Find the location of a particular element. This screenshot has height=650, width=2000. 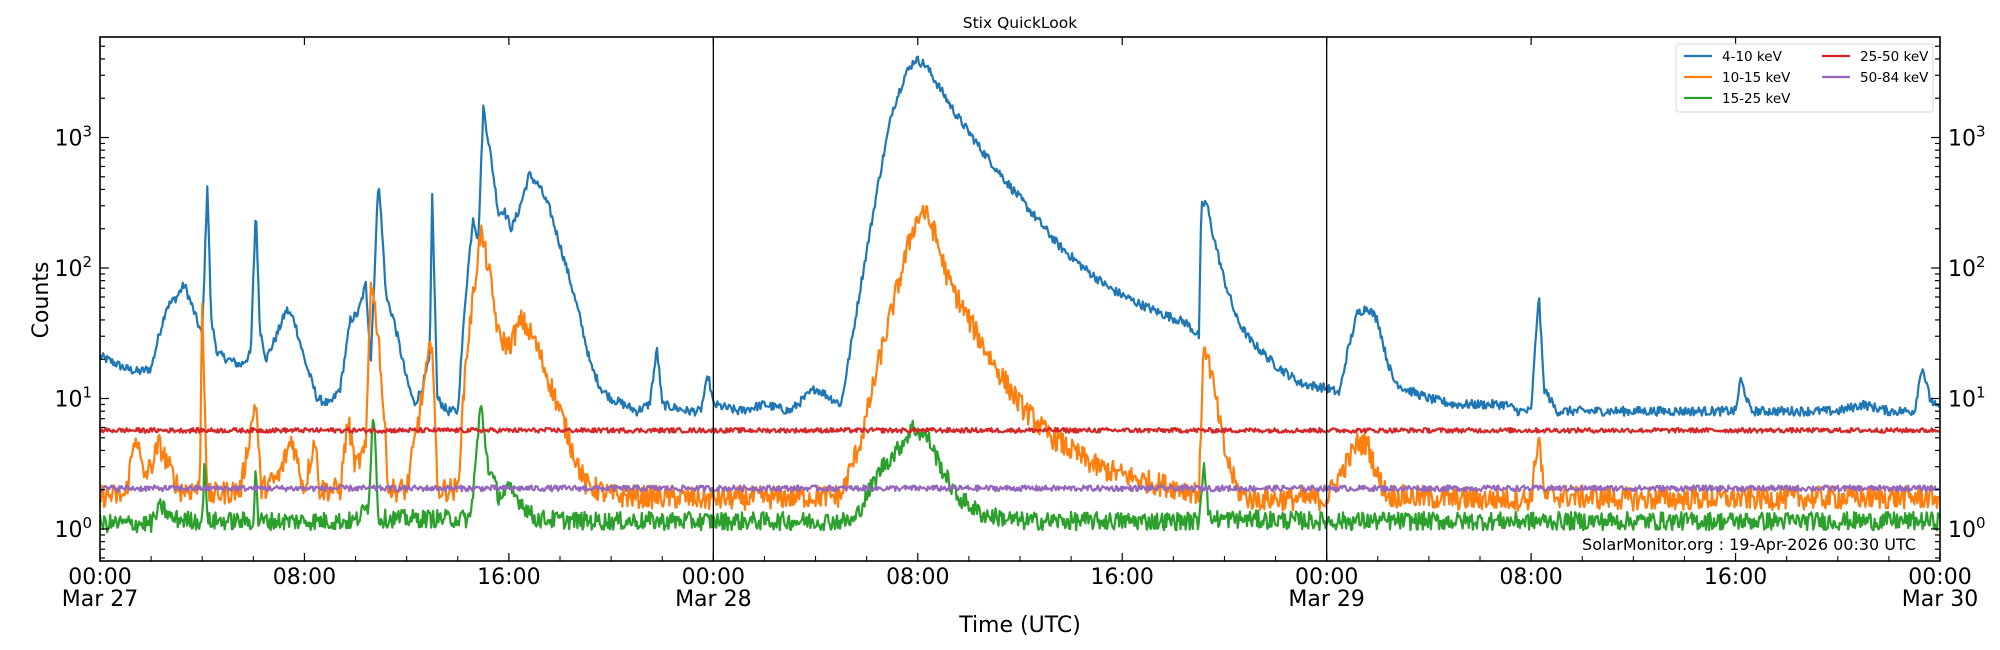

footer-credit: SolarMonitor.org : 19-Apr-2026 00:30 UTC is located at coordinates (1749, 544).